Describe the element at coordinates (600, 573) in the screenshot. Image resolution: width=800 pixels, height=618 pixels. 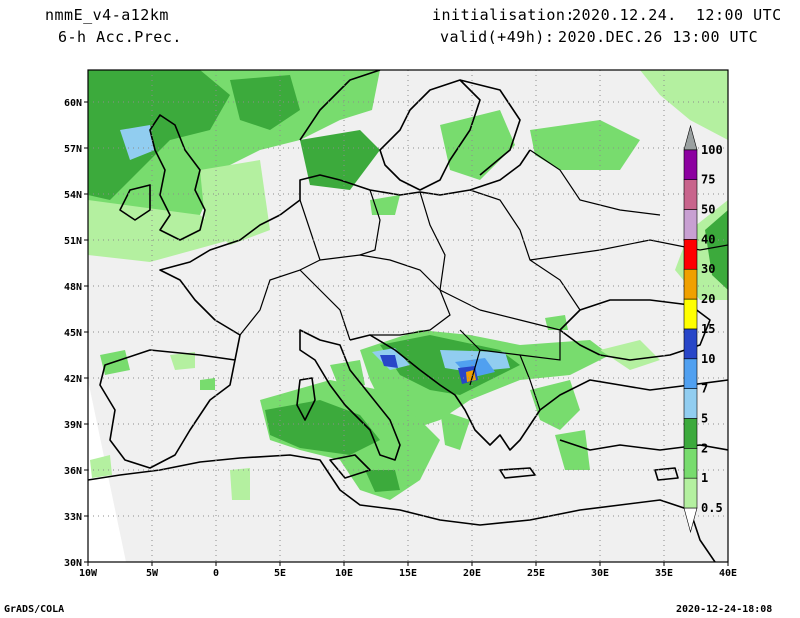
I see `lon-tick-label: 30E` at that location.